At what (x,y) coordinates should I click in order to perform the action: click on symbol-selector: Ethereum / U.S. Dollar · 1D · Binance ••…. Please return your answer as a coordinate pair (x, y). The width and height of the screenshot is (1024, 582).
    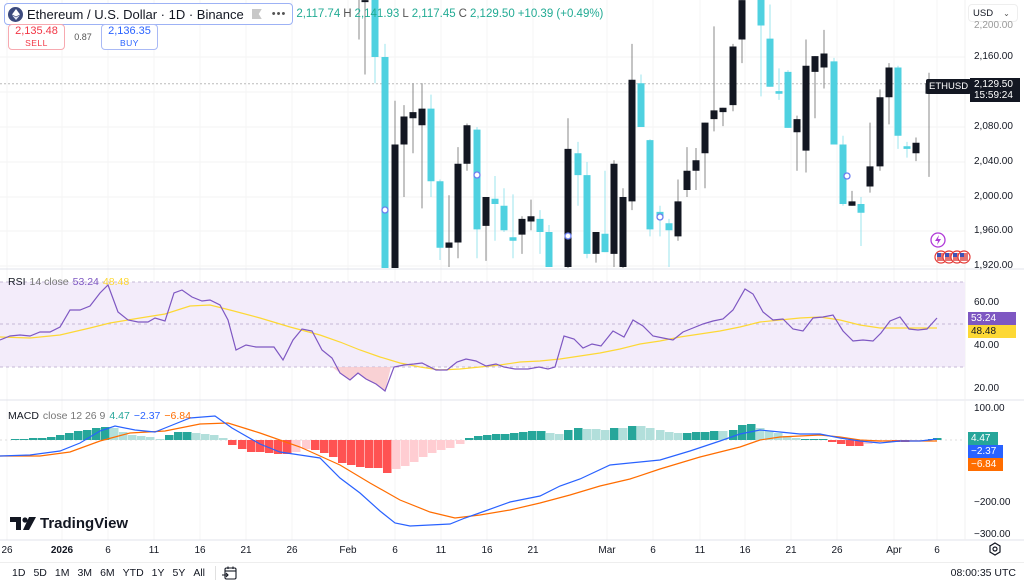
    Looking at the image, I should click on (149, 14).